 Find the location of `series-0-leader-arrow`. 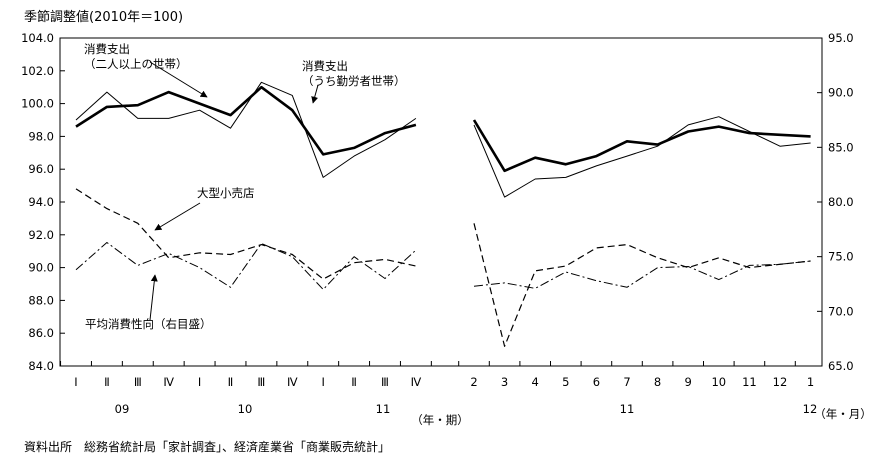

series-0-leader-arrow is located at coordinates (178, 79).